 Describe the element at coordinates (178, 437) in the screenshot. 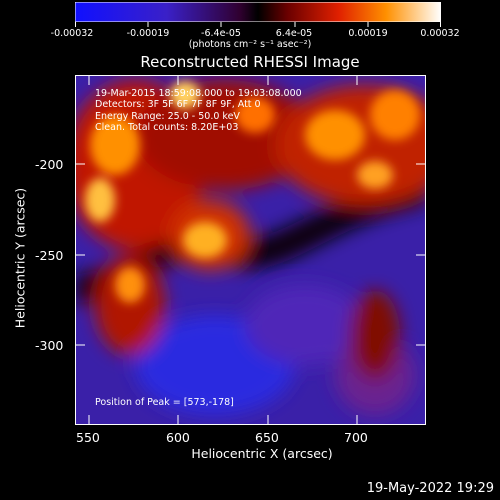

I see `x-tick-label: 600` at that location.